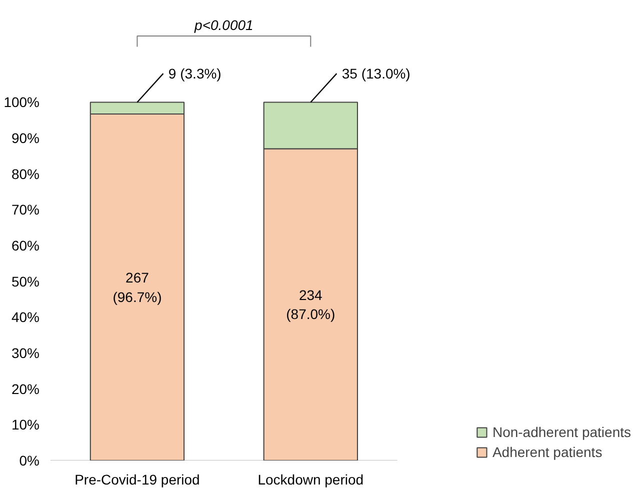 This screenshot has width=638, height=493. What do you see at coordinates (137, 480) in the screenshot?
I see `x-tick-label: Pre-Covid-19 period` at bounding box center [137, 480].